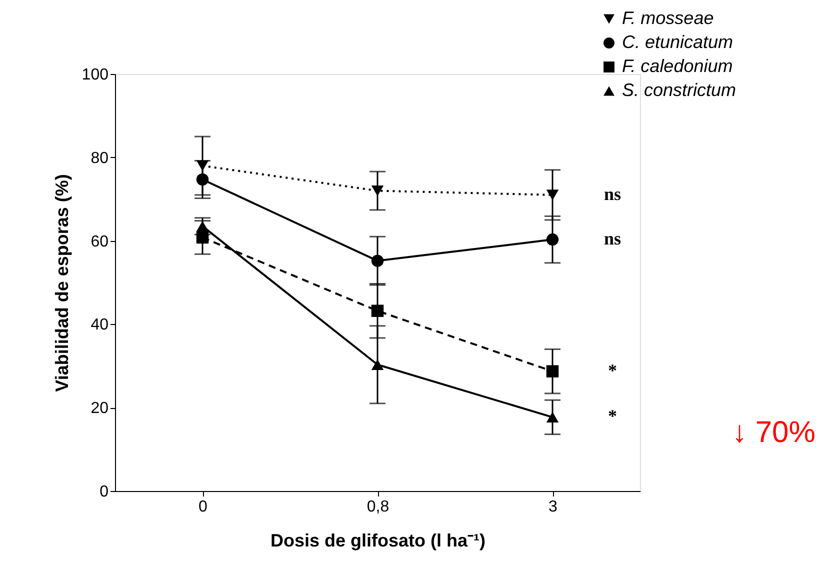  I want to click on y-tick-label: 100, so click(95, 75).